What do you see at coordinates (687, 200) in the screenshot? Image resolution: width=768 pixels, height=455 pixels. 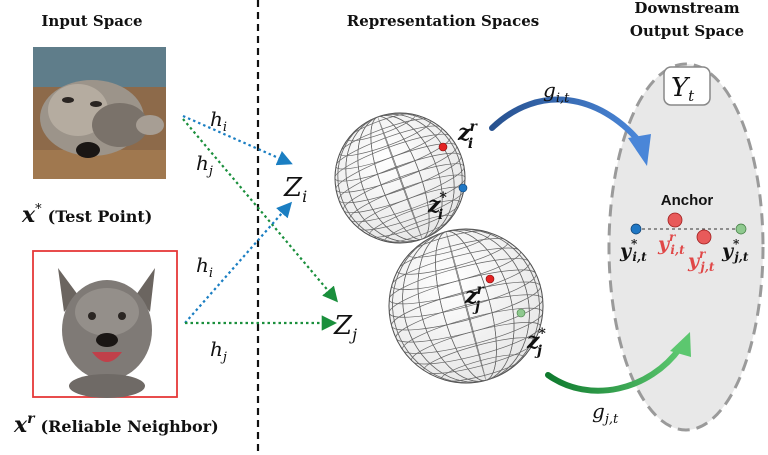 I see `anchor-label: Anchor` at bounding box center [687, 200].